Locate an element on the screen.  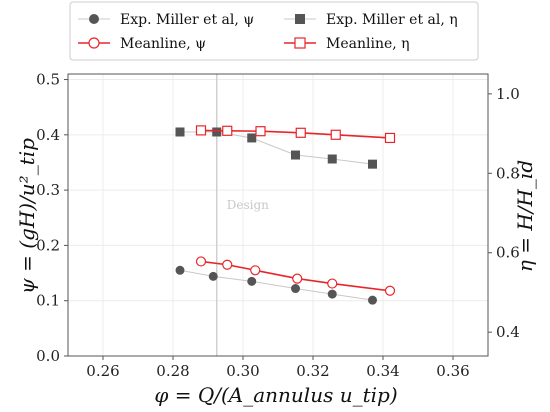
legend-label-exp-eta: Exp. Miller et al, η is located at coordinates (392, 20).